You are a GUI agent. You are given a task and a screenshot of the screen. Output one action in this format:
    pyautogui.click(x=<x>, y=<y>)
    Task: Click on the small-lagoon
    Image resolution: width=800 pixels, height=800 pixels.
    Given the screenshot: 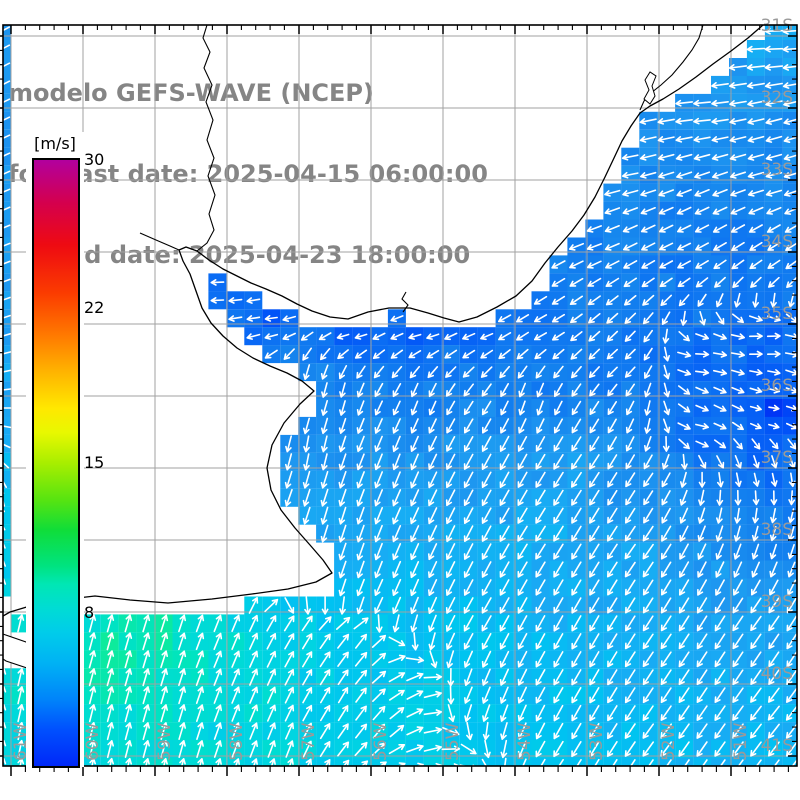 What is the action you would take?
    pyautogui.click(x=650, y=88)
    